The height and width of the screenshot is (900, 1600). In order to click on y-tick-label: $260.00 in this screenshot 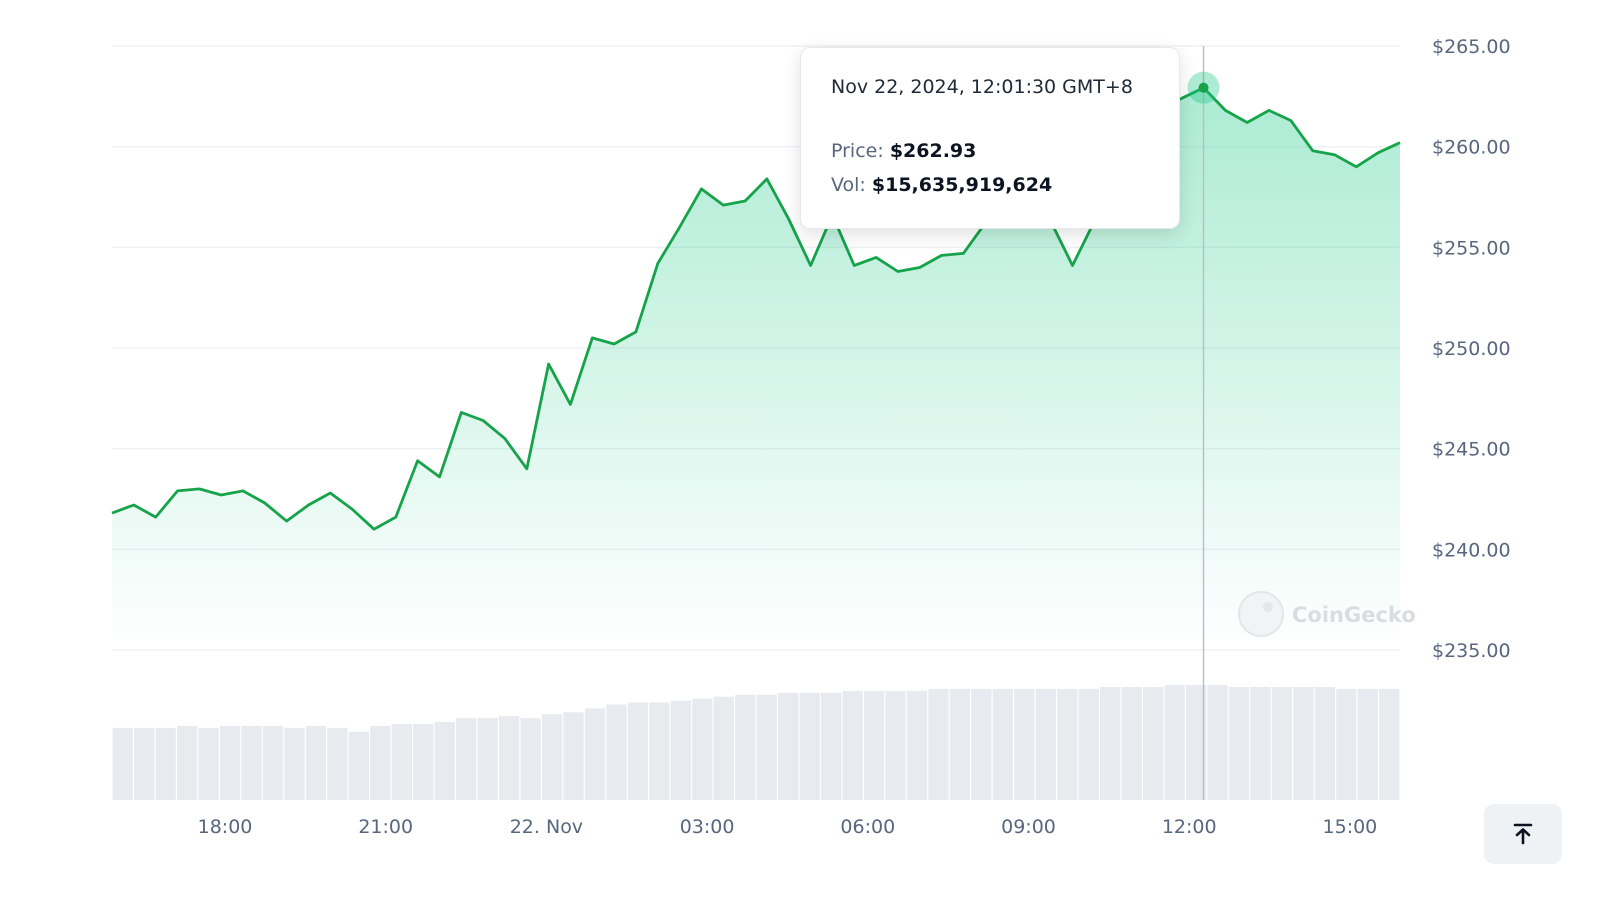, I will do `click(1471, 148)`.